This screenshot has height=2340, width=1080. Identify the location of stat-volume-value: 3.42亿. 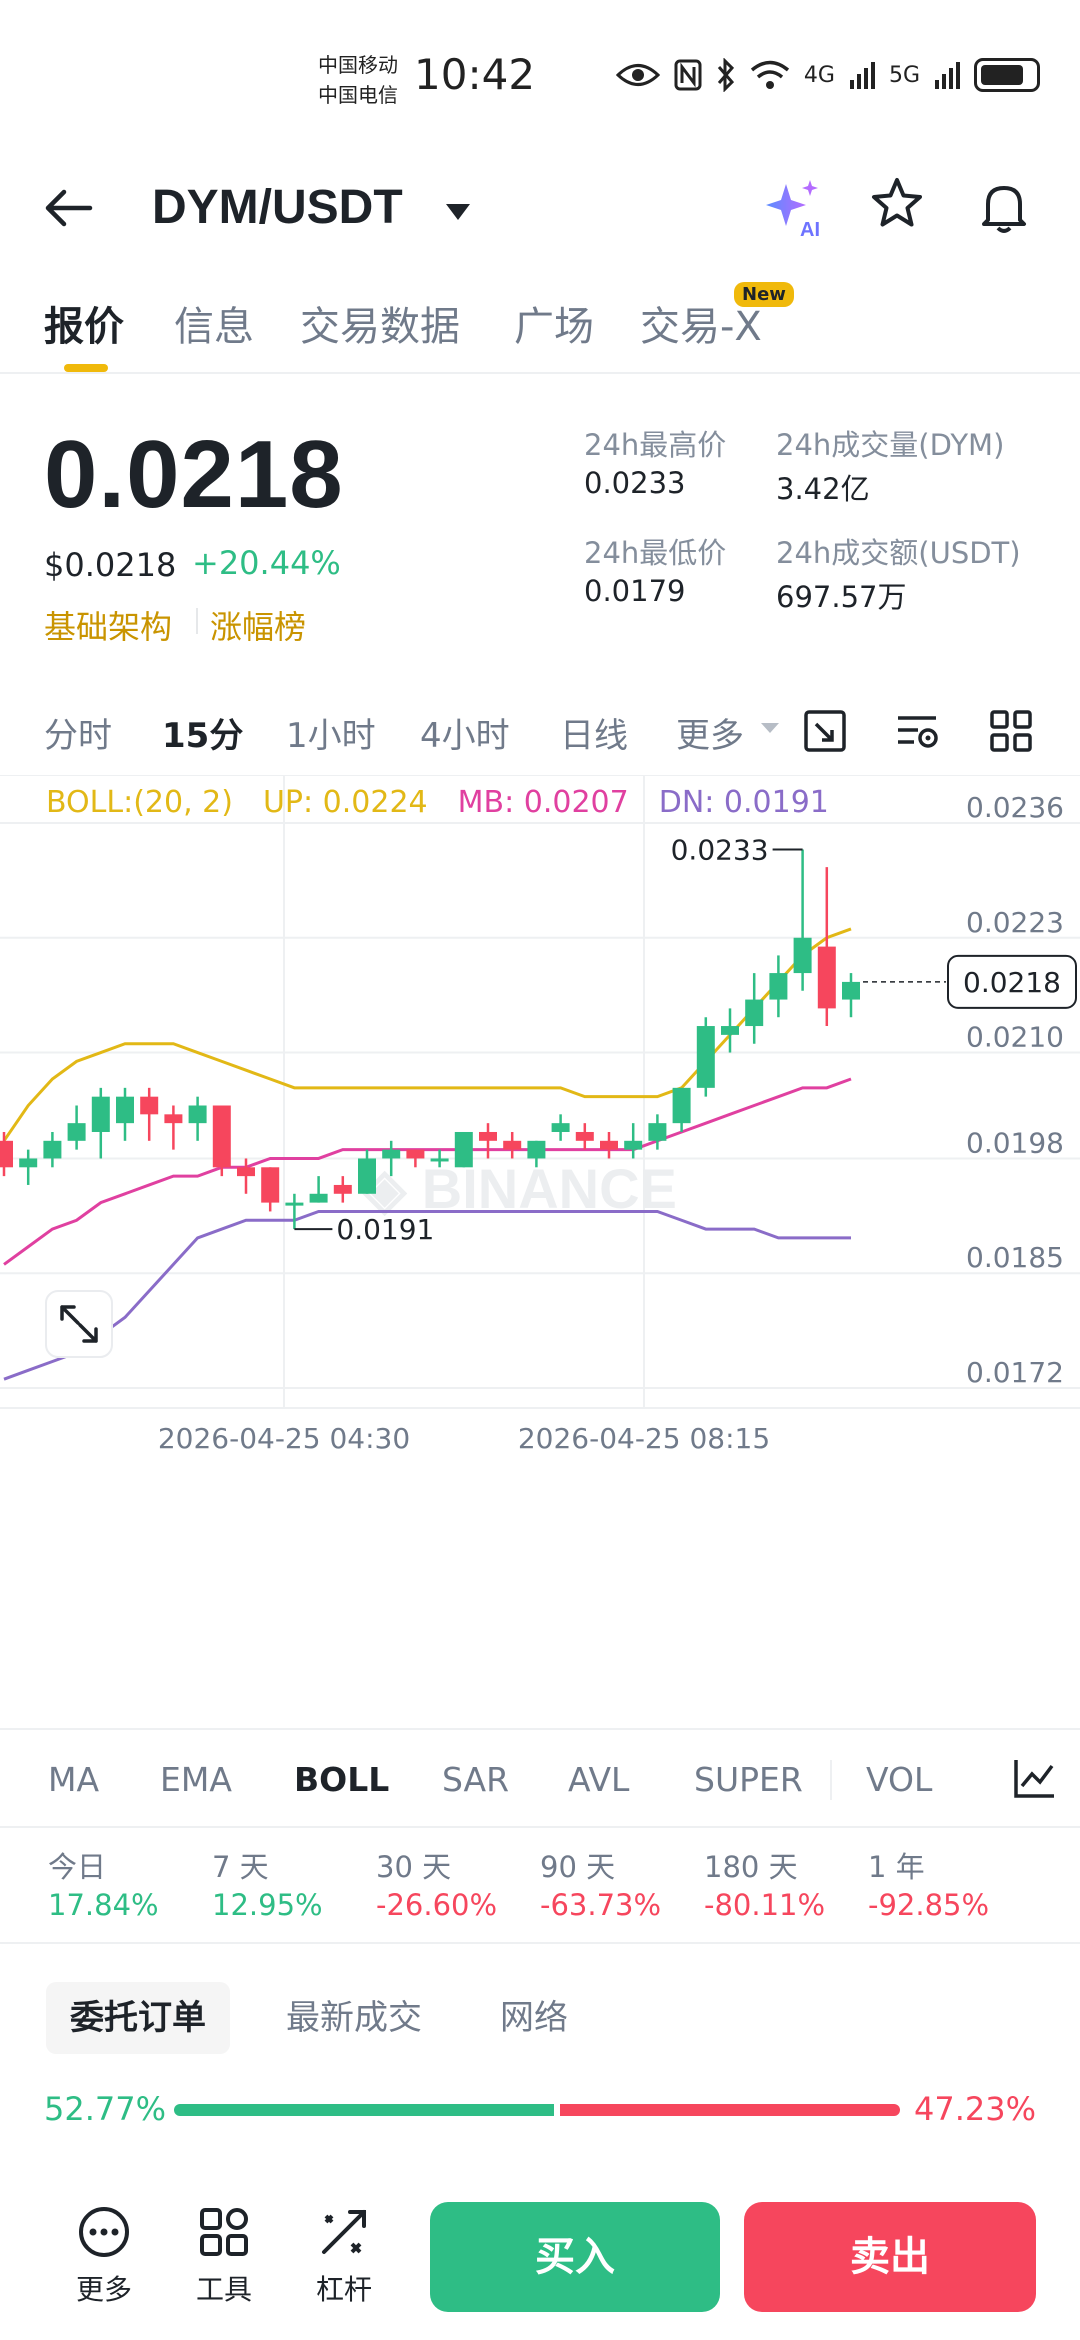
(823, 489).